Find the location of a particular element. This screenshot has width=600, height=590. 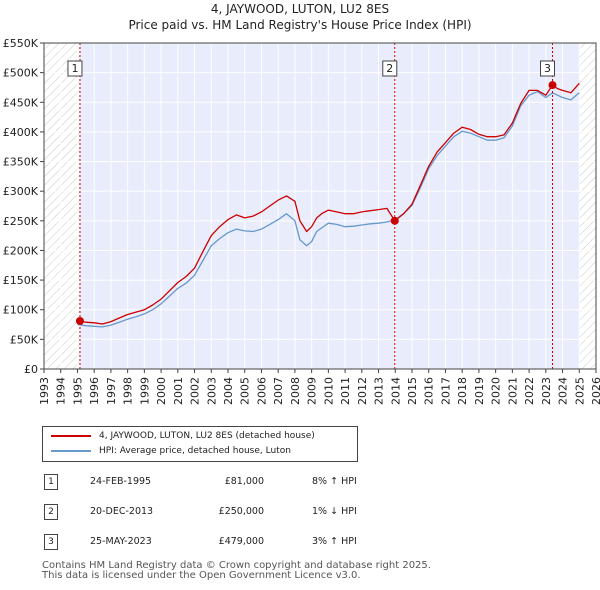

x-tick-label: 2001 is located at coordinates (178, 391).